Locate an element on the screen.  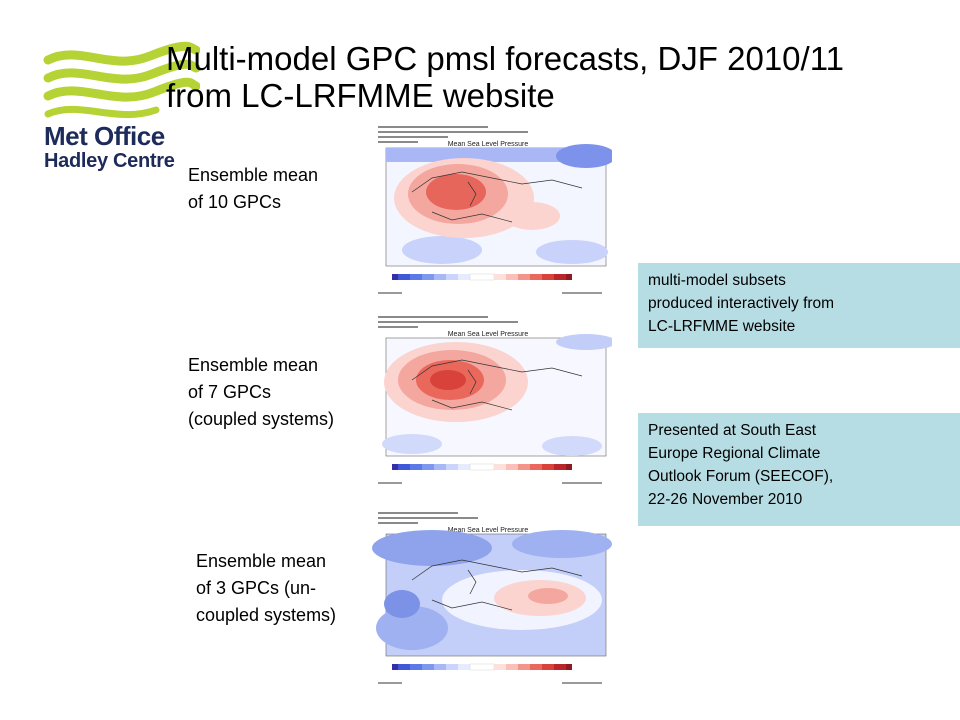
panel-3-label-line1: Ensemble mean is located at coordinates (261, 561).